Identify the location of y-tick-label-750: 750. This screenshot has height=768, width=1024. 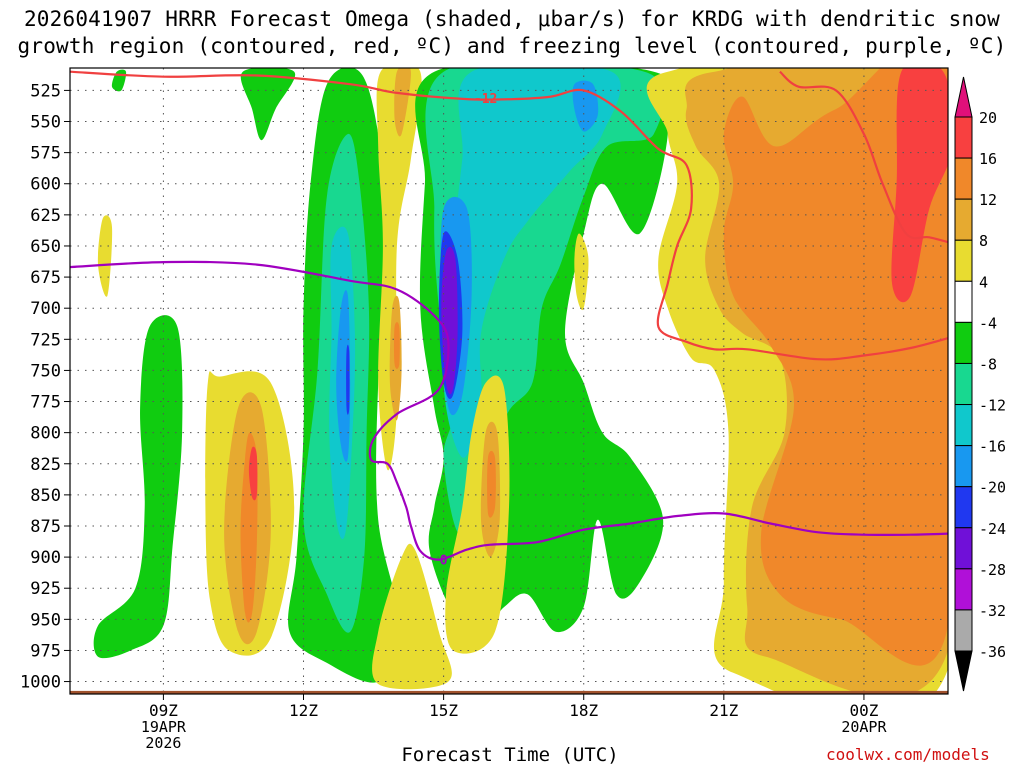
(45, 371).